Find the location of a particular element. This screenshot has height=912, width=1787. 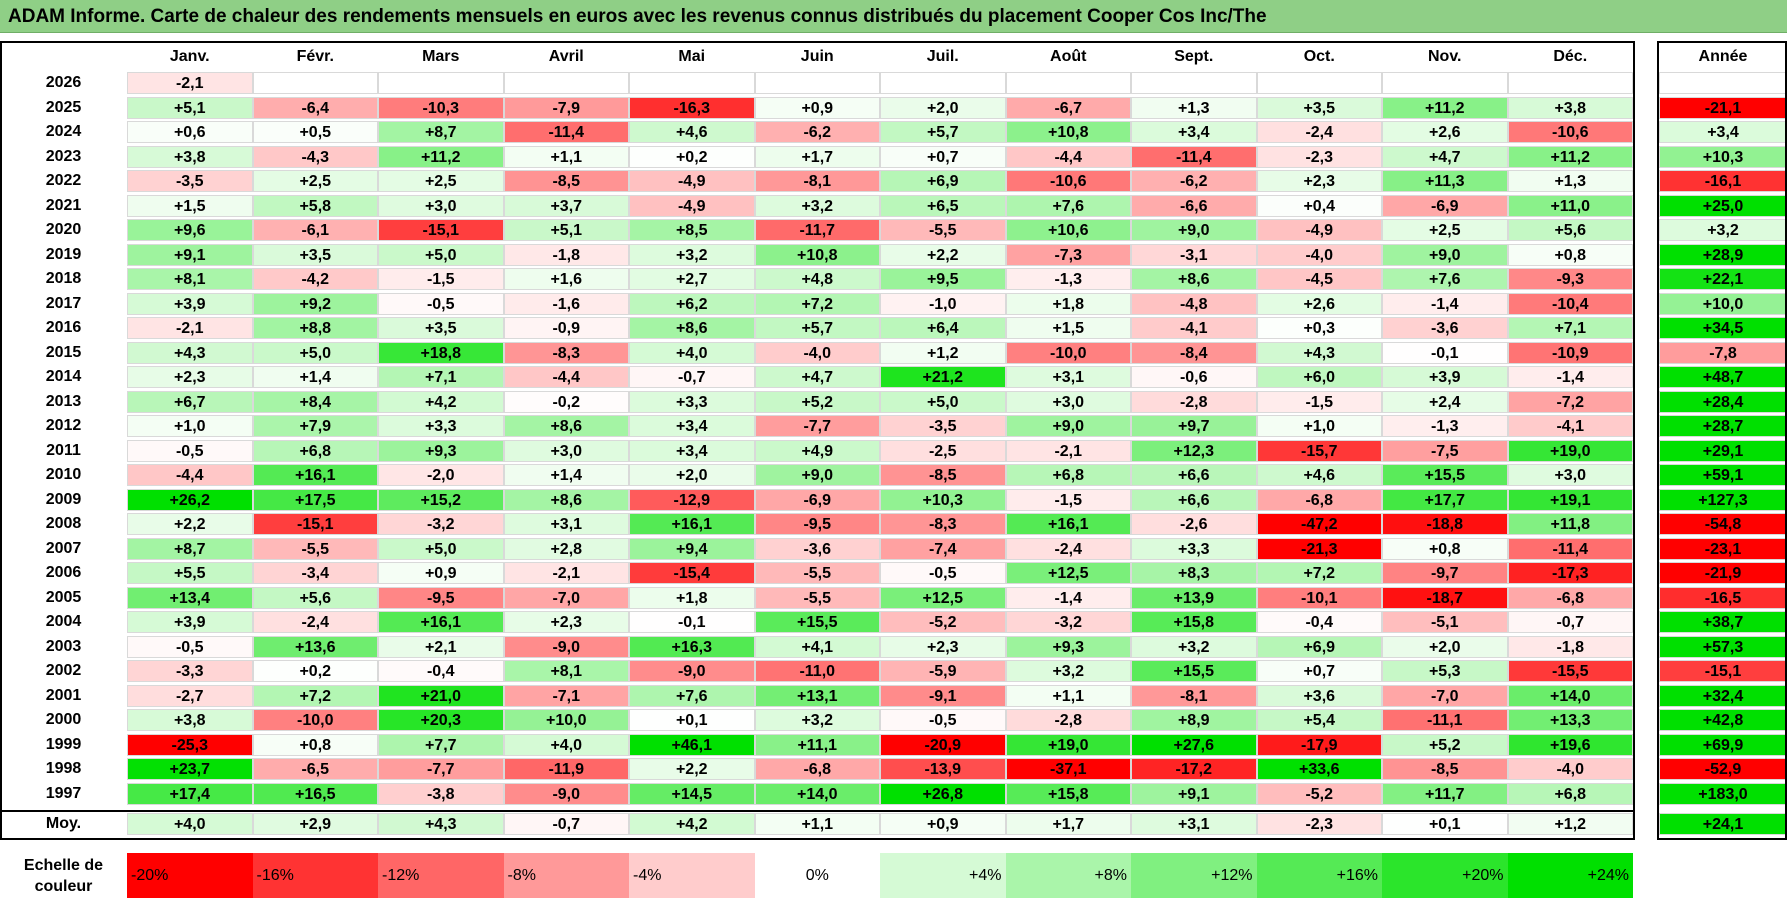

heatmap-cell: -6,9 is located at coordinates (1445, 205).